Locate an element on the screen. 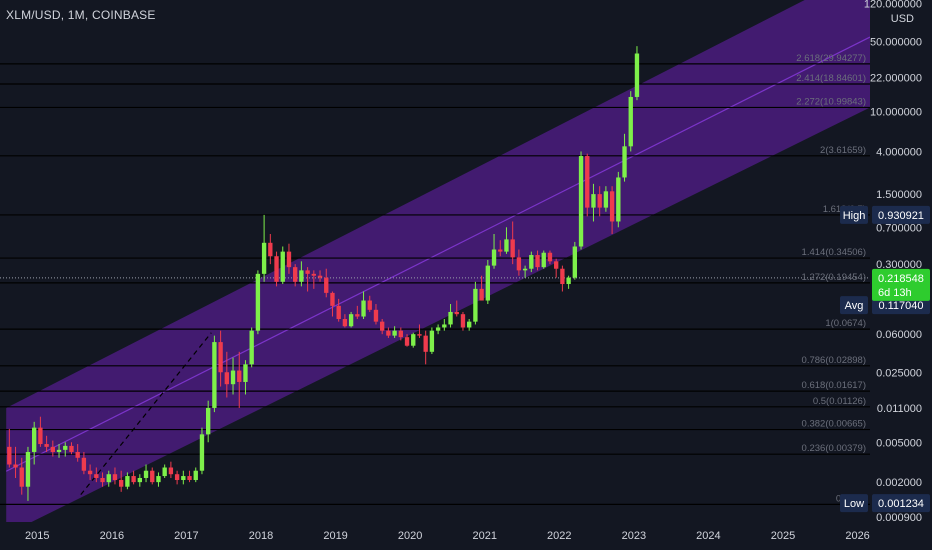  fib-level-label: 2(3.61659) is located at coordinates (843, 150).